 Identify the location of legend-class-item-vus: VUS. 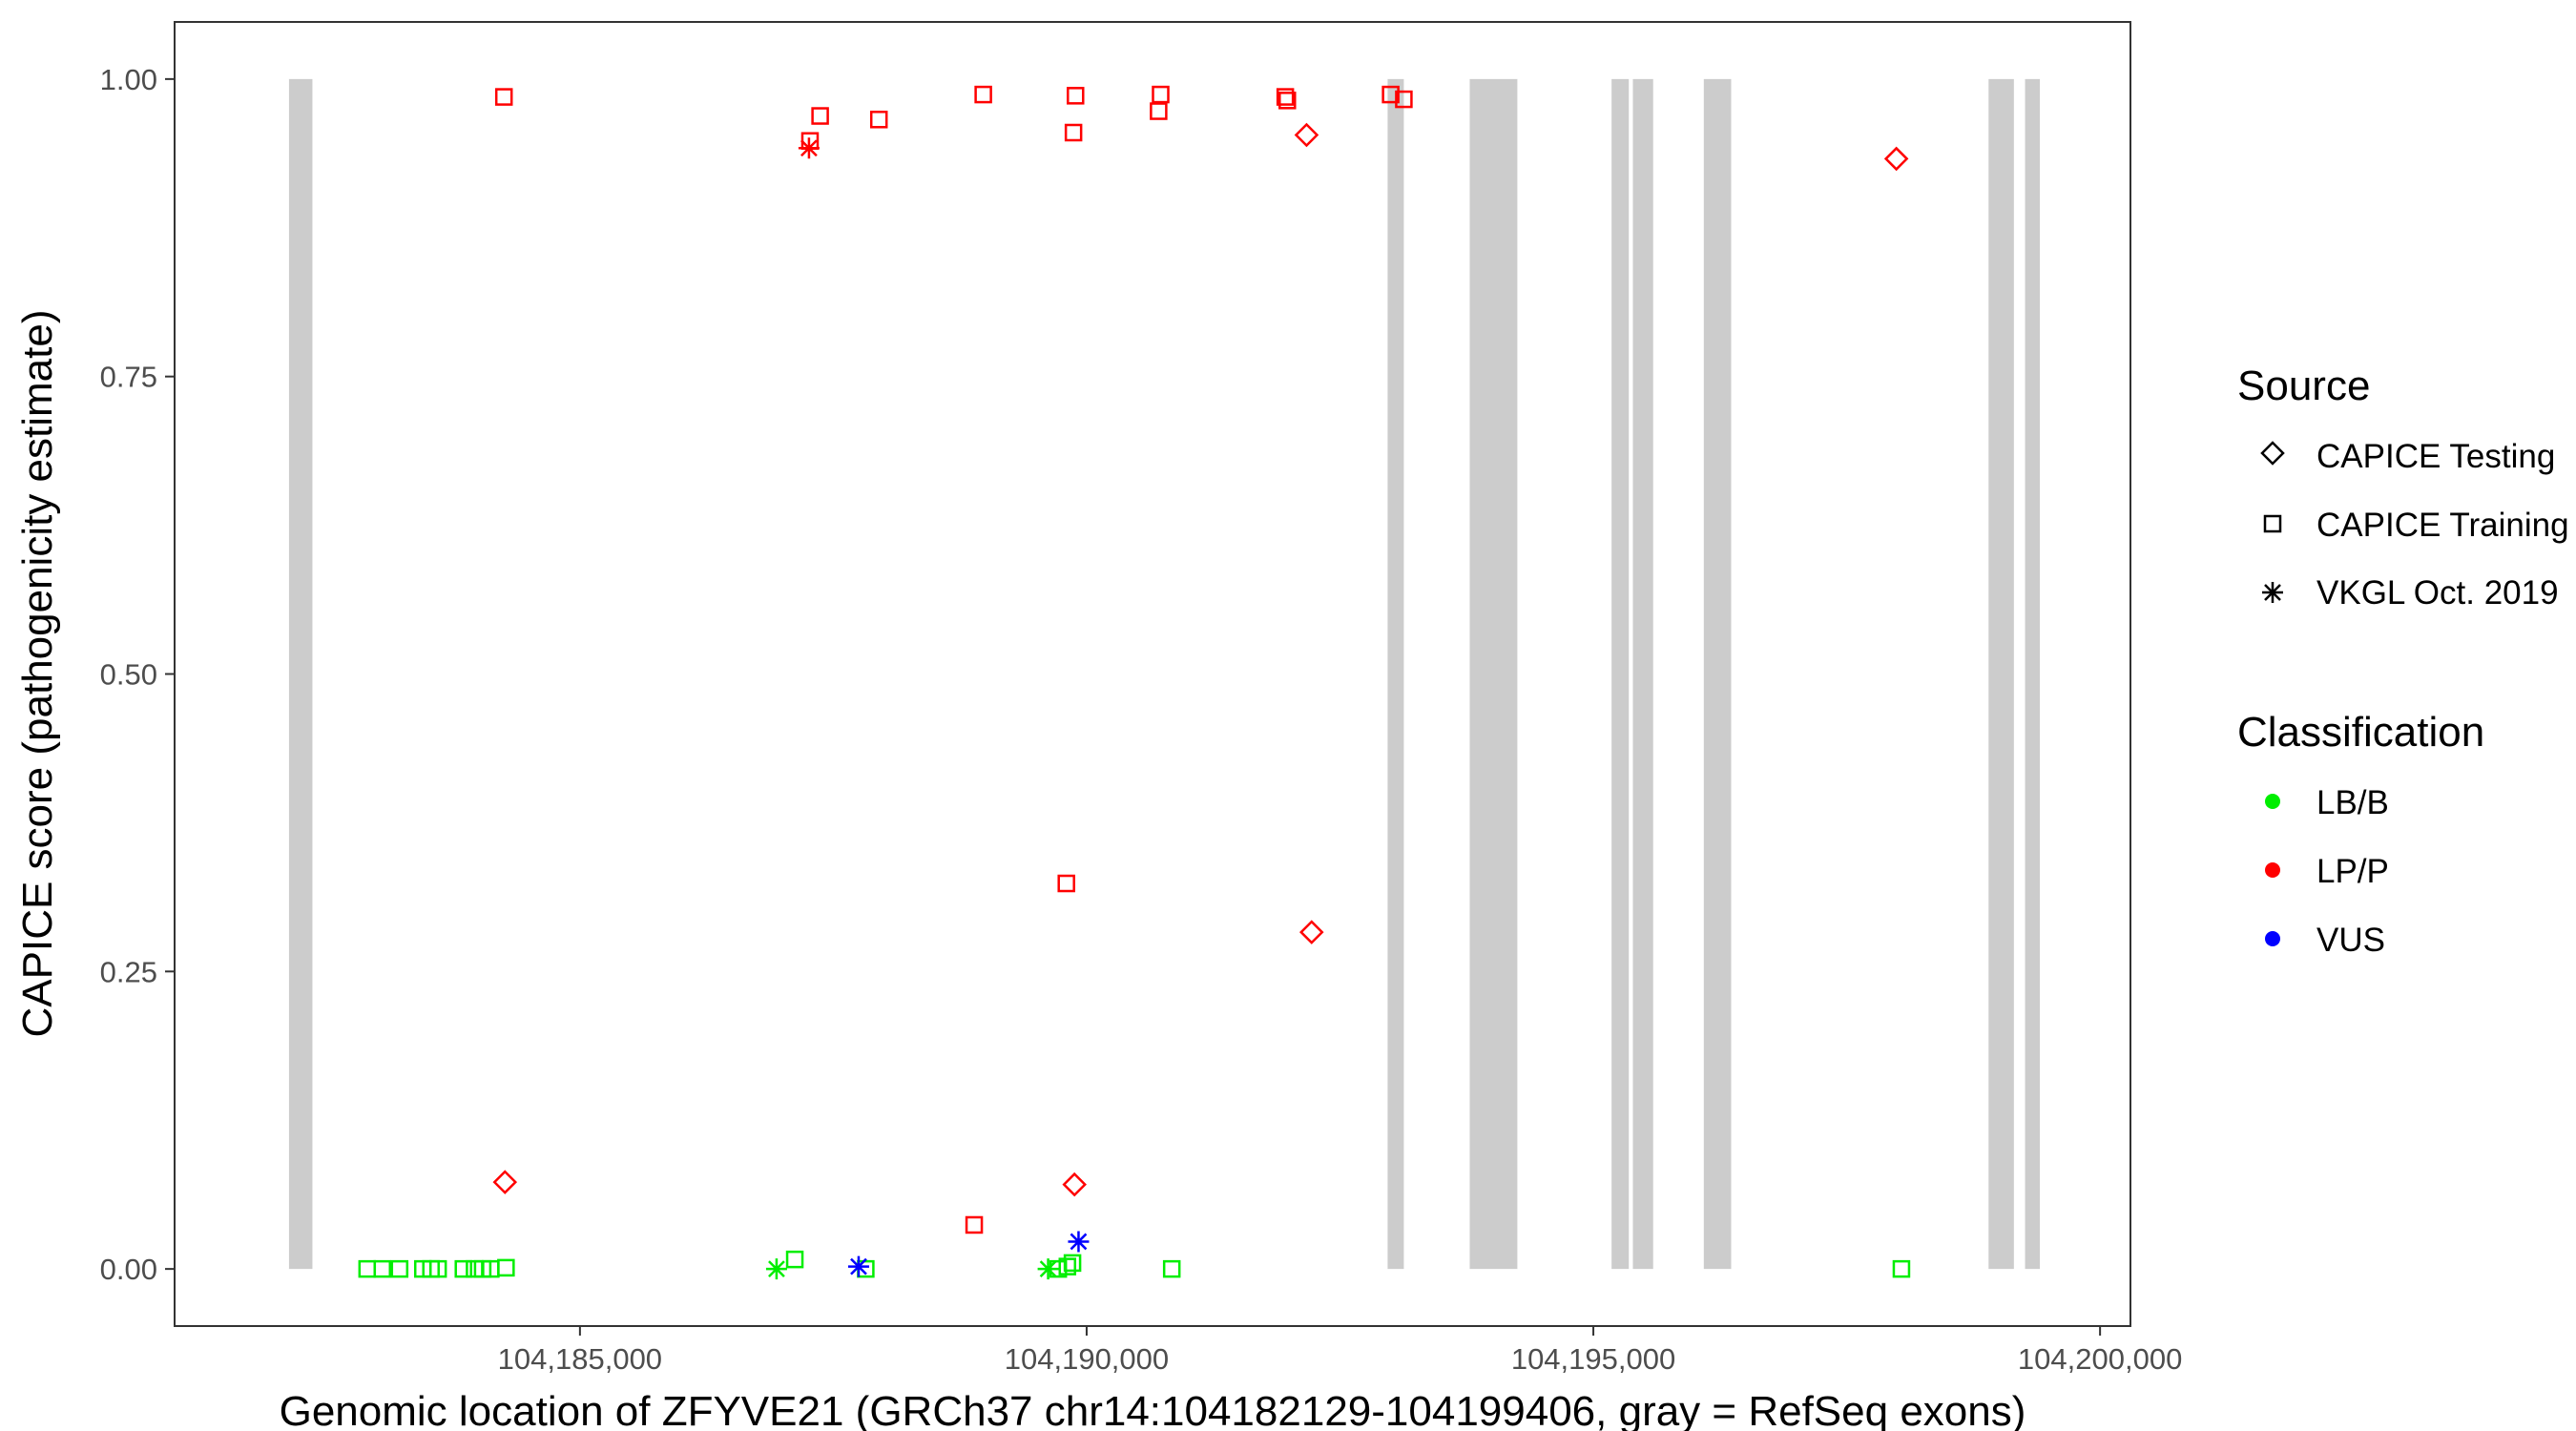
(2325, 940).